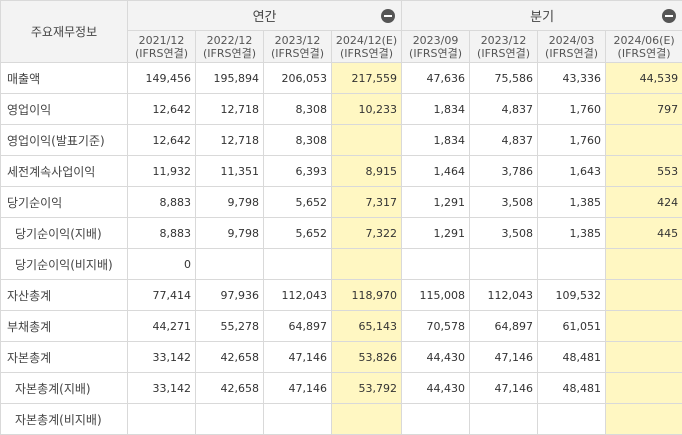 This screenshot has width=682, height=435. Describe the element at coordinates (572, 326) in the screenshot. I see `value-cell: 61,051` at that location.